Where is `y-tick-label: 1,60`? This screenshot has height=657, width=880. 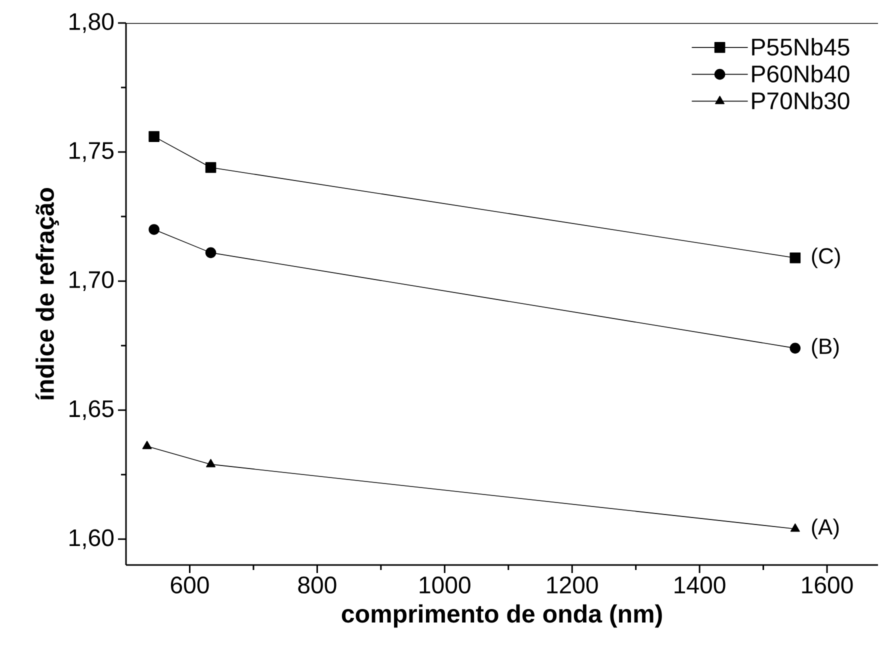 y-tick-label: 1,60 is located at coordinates (92, 539).